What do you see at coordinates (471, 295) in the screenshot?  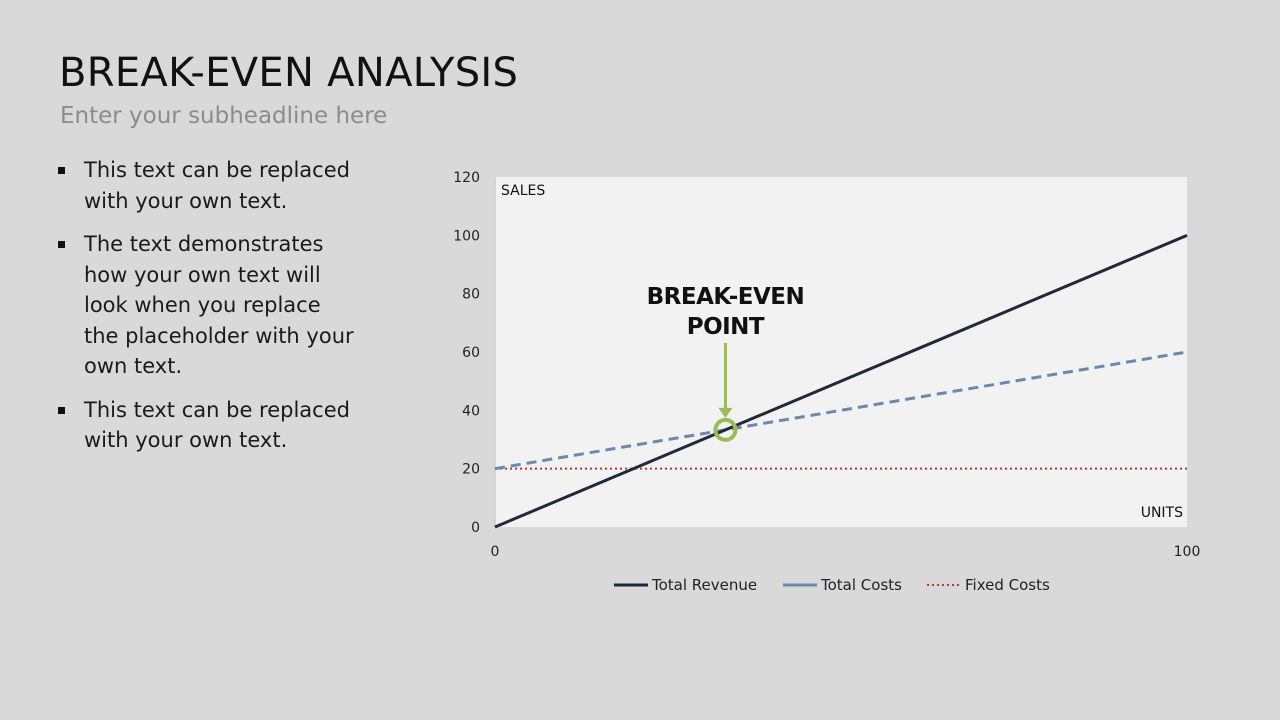 I see `y-tick-label: 80` at bounding box center [471, 295].